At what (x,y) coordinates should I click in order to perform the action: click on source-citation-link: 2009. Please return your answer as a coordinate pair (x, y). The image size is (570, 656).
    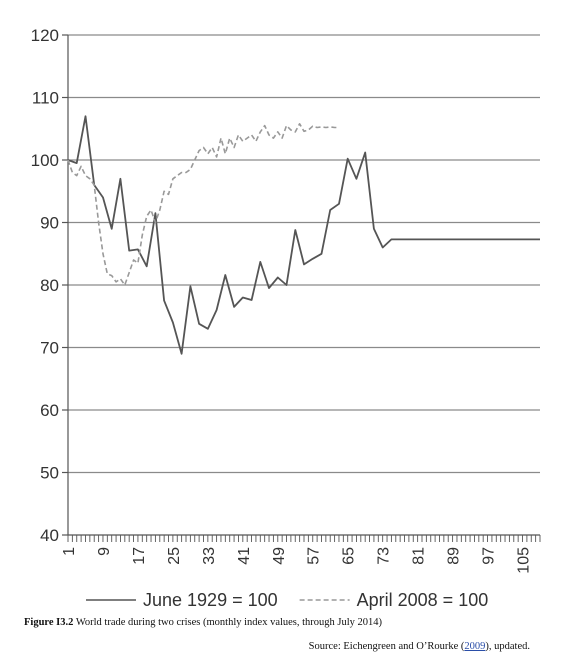
    Looking at the image, I should click on (475, 646).